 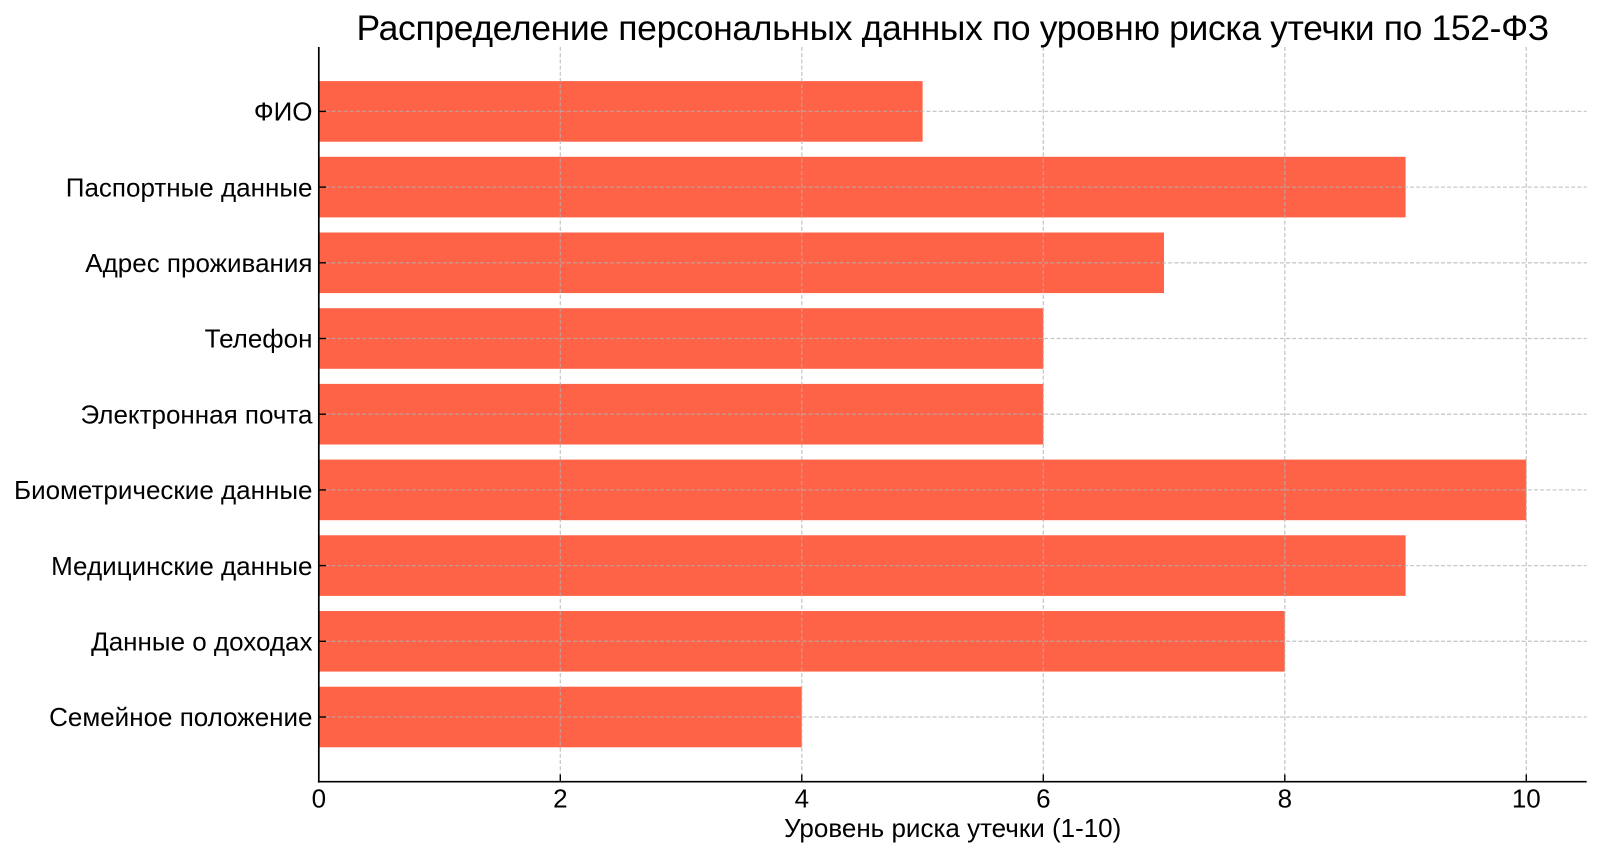 I want to click on svg-text: Уровень риска утечки (1-10), so click(x=952, y=828).